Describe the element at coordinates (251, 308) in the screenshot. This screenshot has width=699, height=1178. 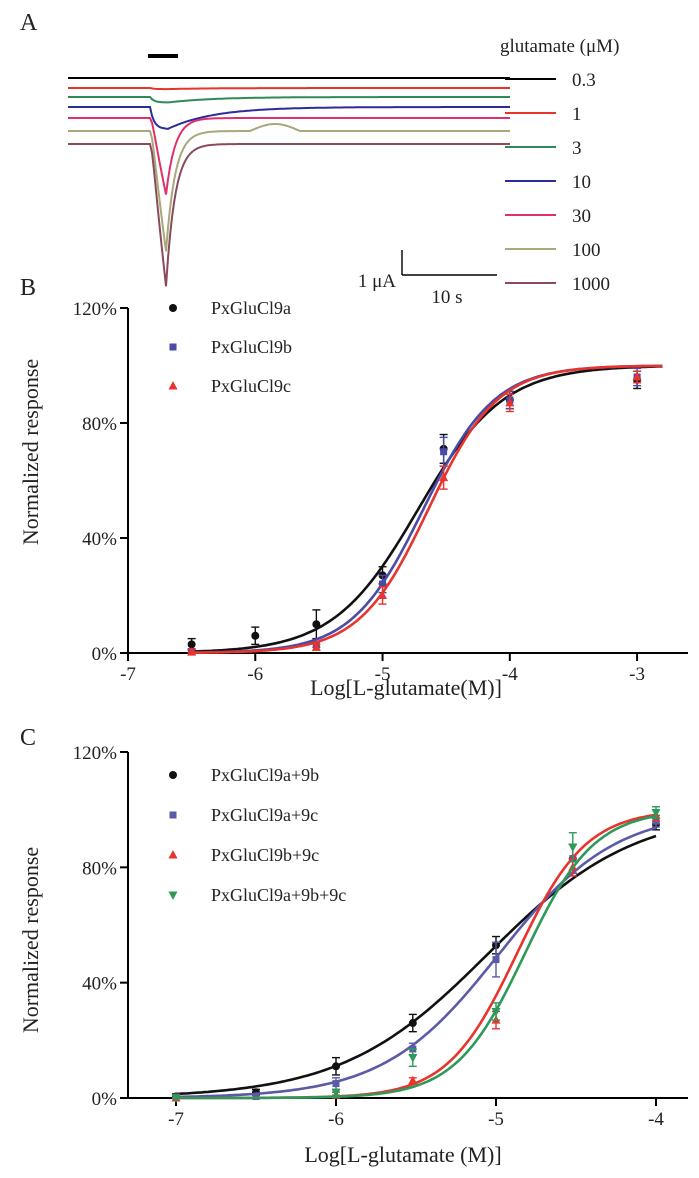
I see `legend-label-b-0: PxGluCl9a` at that location.